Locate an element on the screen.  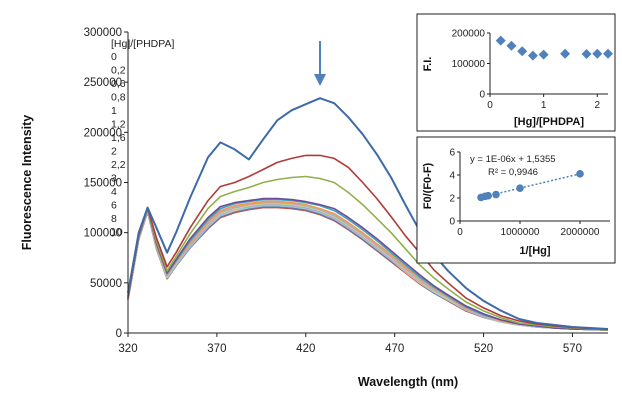
arrow-head is located at coordinates (320, 80).